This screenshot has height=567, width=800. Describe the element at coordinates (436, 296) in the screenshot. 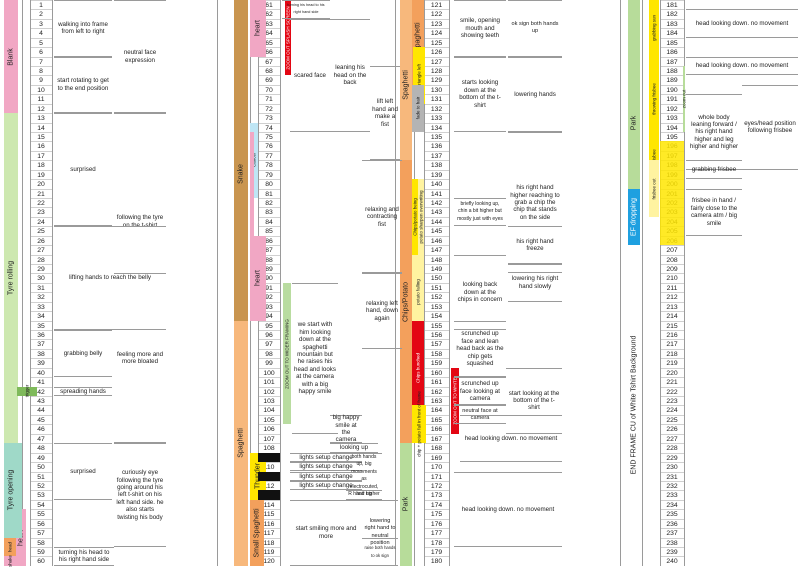

I see `frame-number: 152` at that location.